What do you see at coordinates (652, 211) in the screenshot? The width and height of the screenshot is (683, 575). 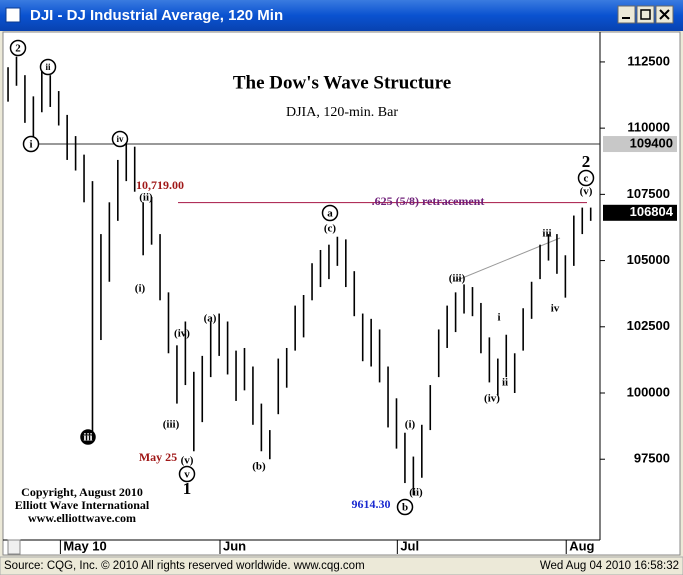 I see `last-price-label: 106804` at bounding box center [652, 211].